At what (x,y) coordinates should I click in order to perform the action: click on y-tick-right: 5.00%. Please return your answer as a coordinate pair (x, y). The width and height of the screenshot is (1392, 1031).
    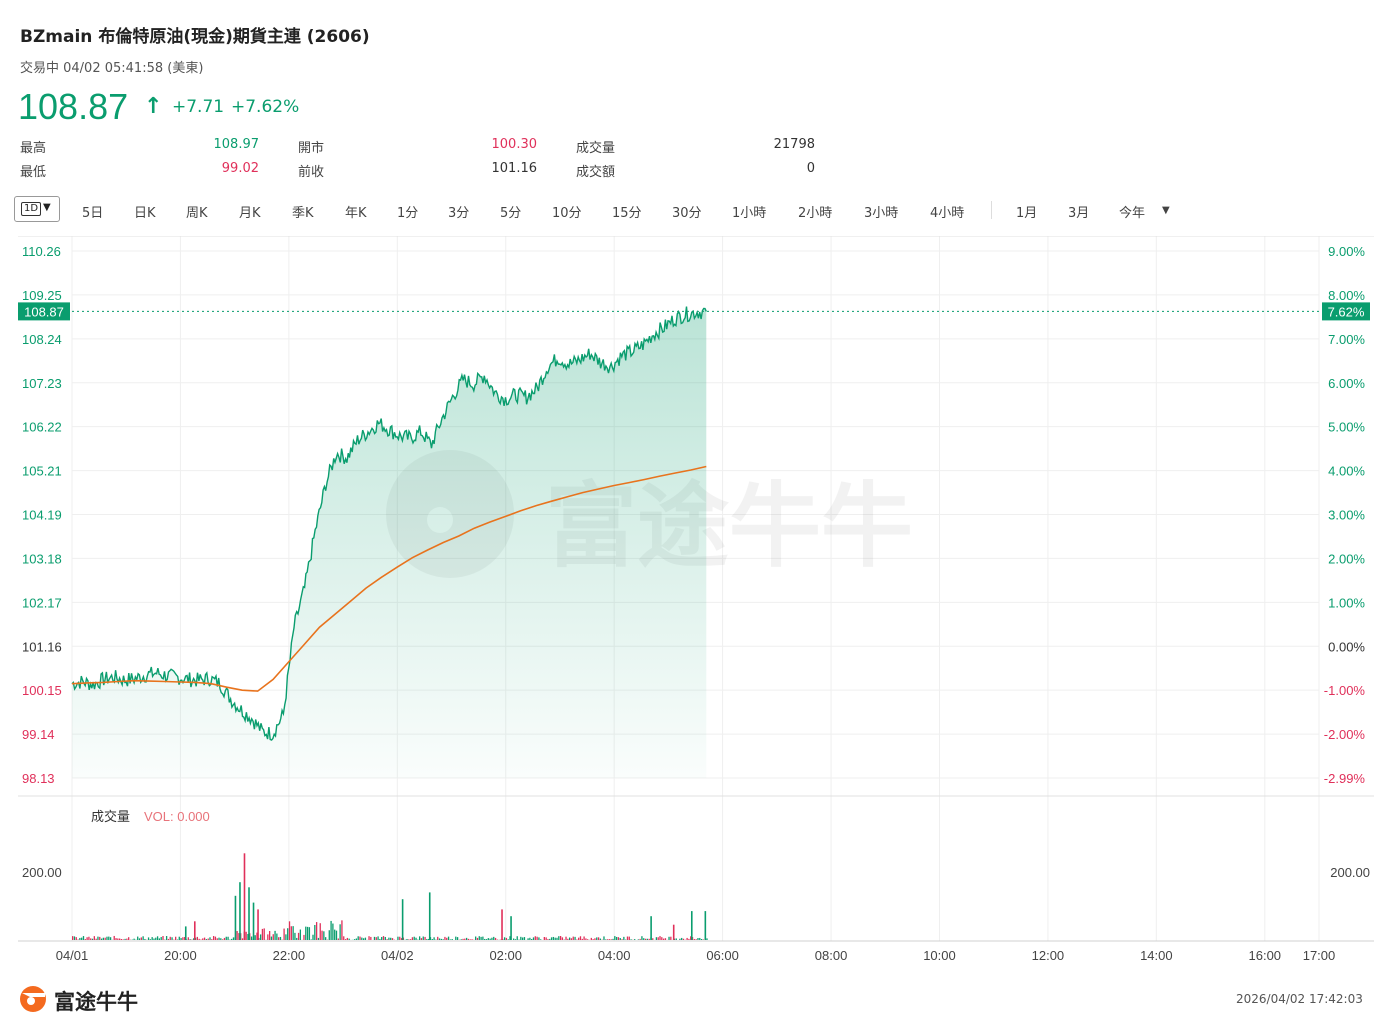
    Looking at the image, I should click on (1346, 427).